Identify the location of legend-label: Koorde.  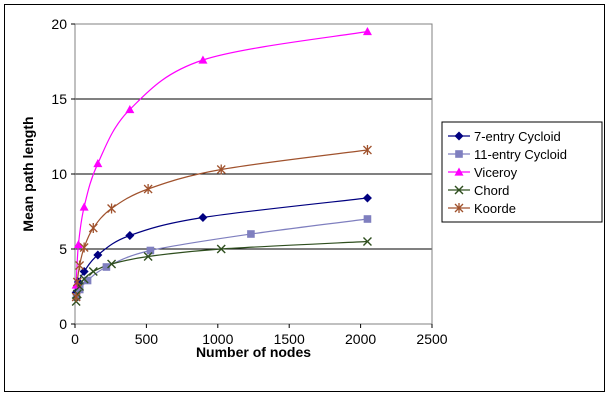
(495, 208).